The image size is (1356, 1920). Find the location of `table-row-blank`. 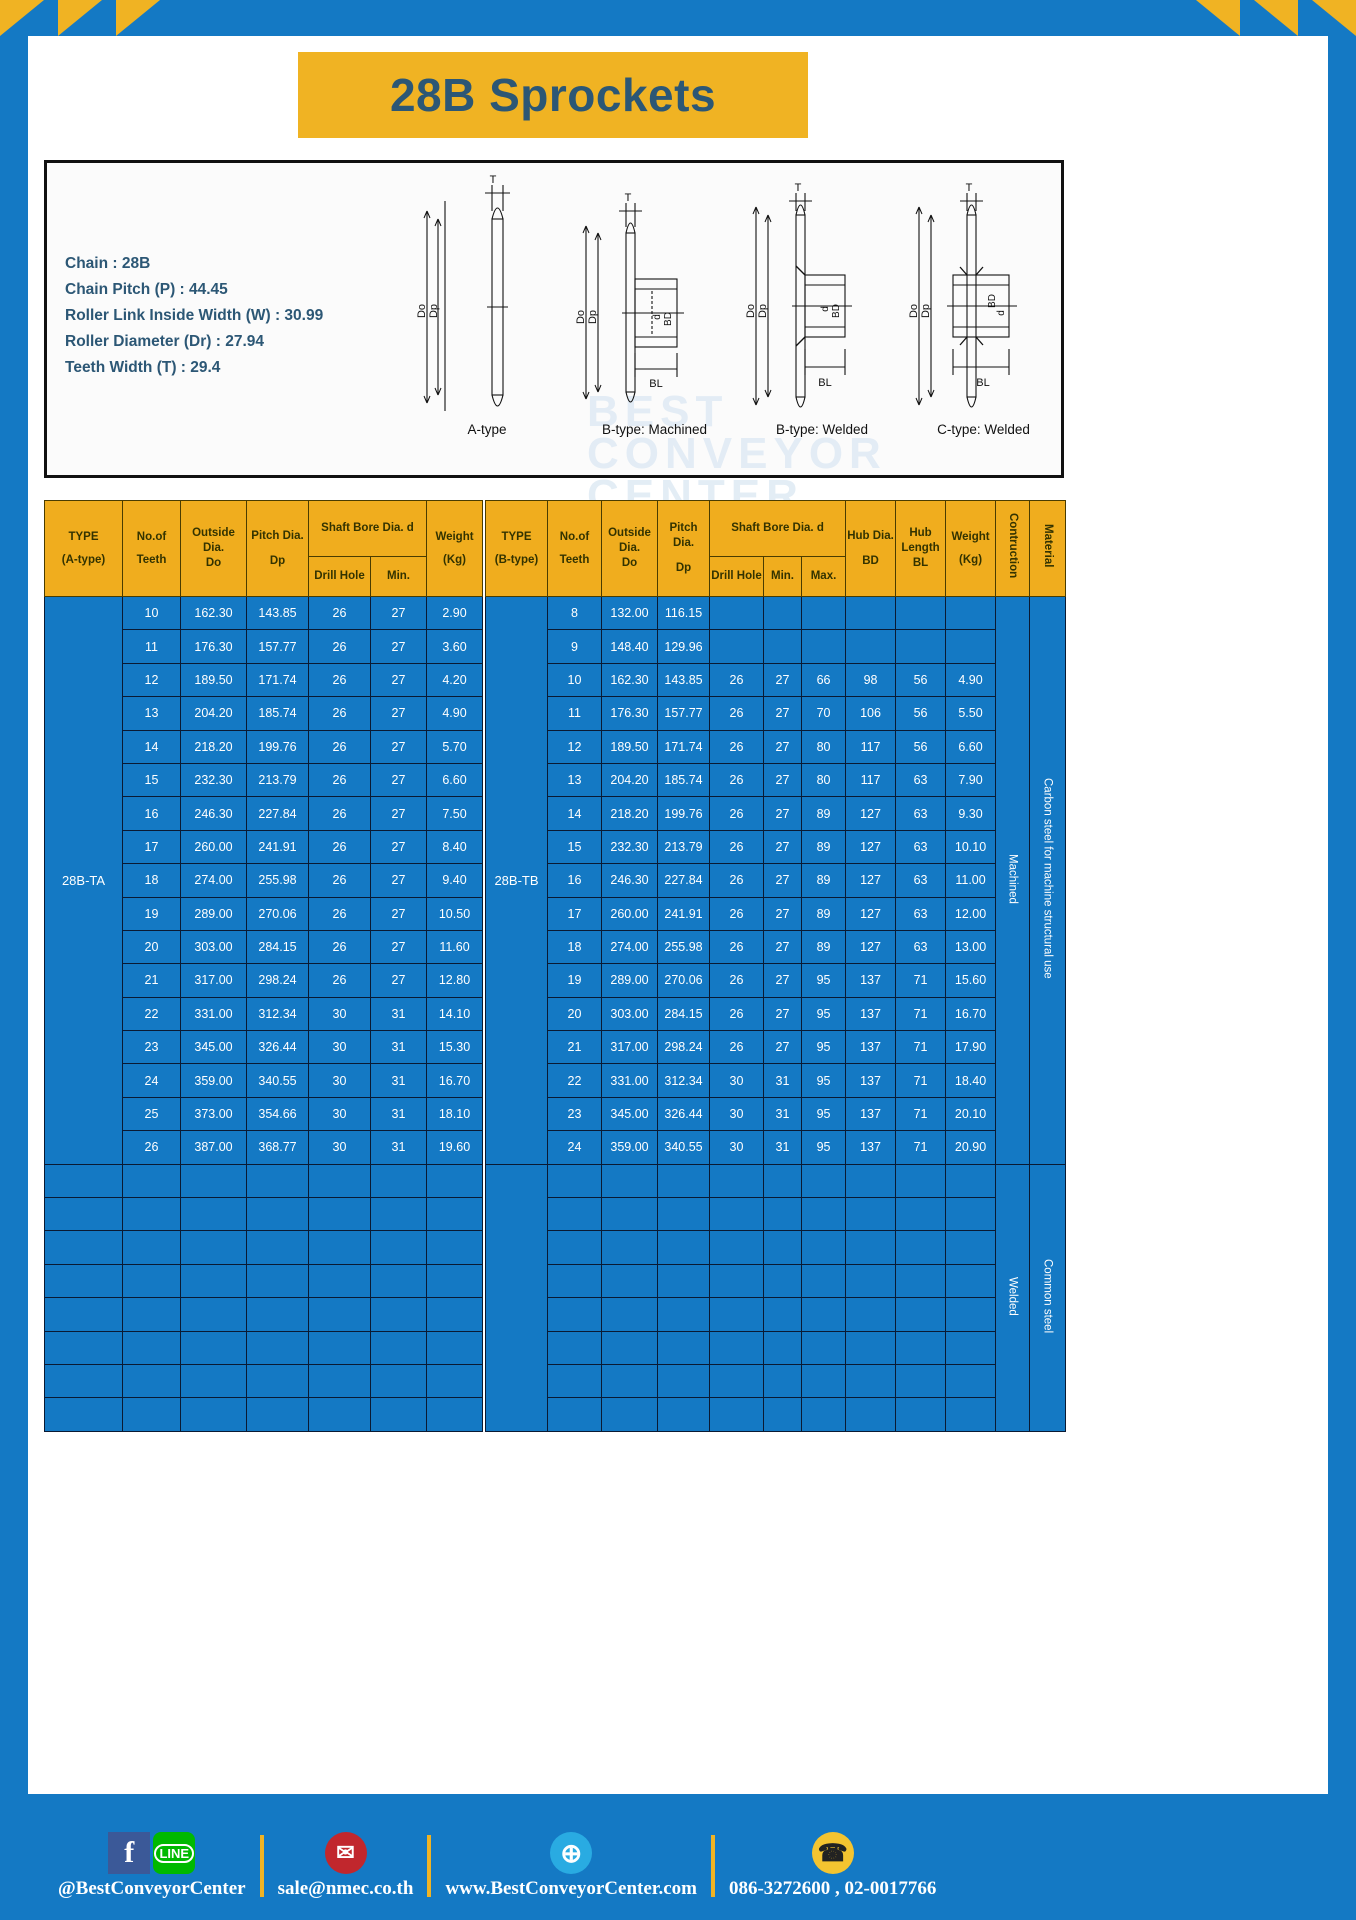

table-row-blank is located at coordinates (776, 1414).